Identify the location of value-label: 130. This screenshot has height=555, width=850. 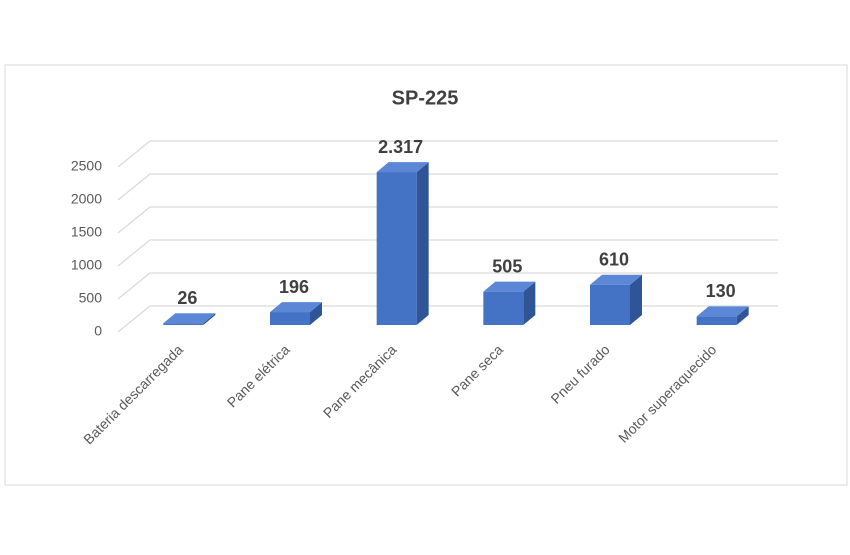
(721, 291).